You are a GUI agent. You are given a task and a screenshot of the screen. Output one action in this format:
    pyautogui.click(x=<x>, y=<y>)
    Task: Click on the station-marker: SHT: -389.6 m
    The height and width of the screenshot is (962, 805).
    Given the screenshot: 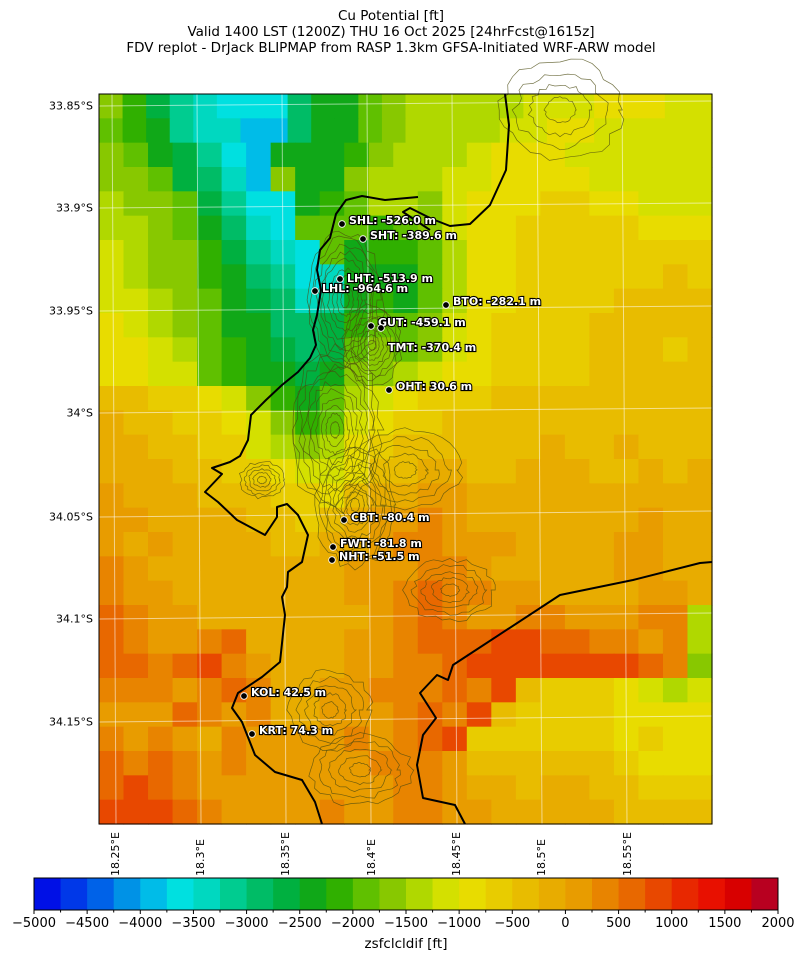 What is the action you would take?
    pyautogui.click(x=408, y=235)
    